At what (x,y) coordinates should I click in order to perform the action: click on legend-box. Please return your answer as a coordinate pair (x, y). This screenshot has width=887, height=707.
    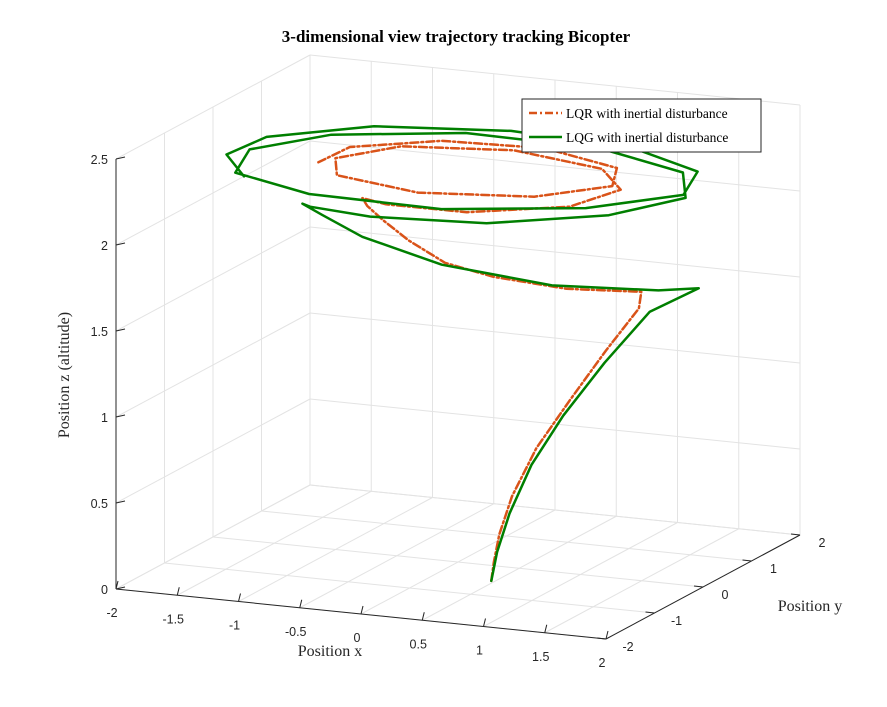
    Looking at the image, I should click on (641, 125).